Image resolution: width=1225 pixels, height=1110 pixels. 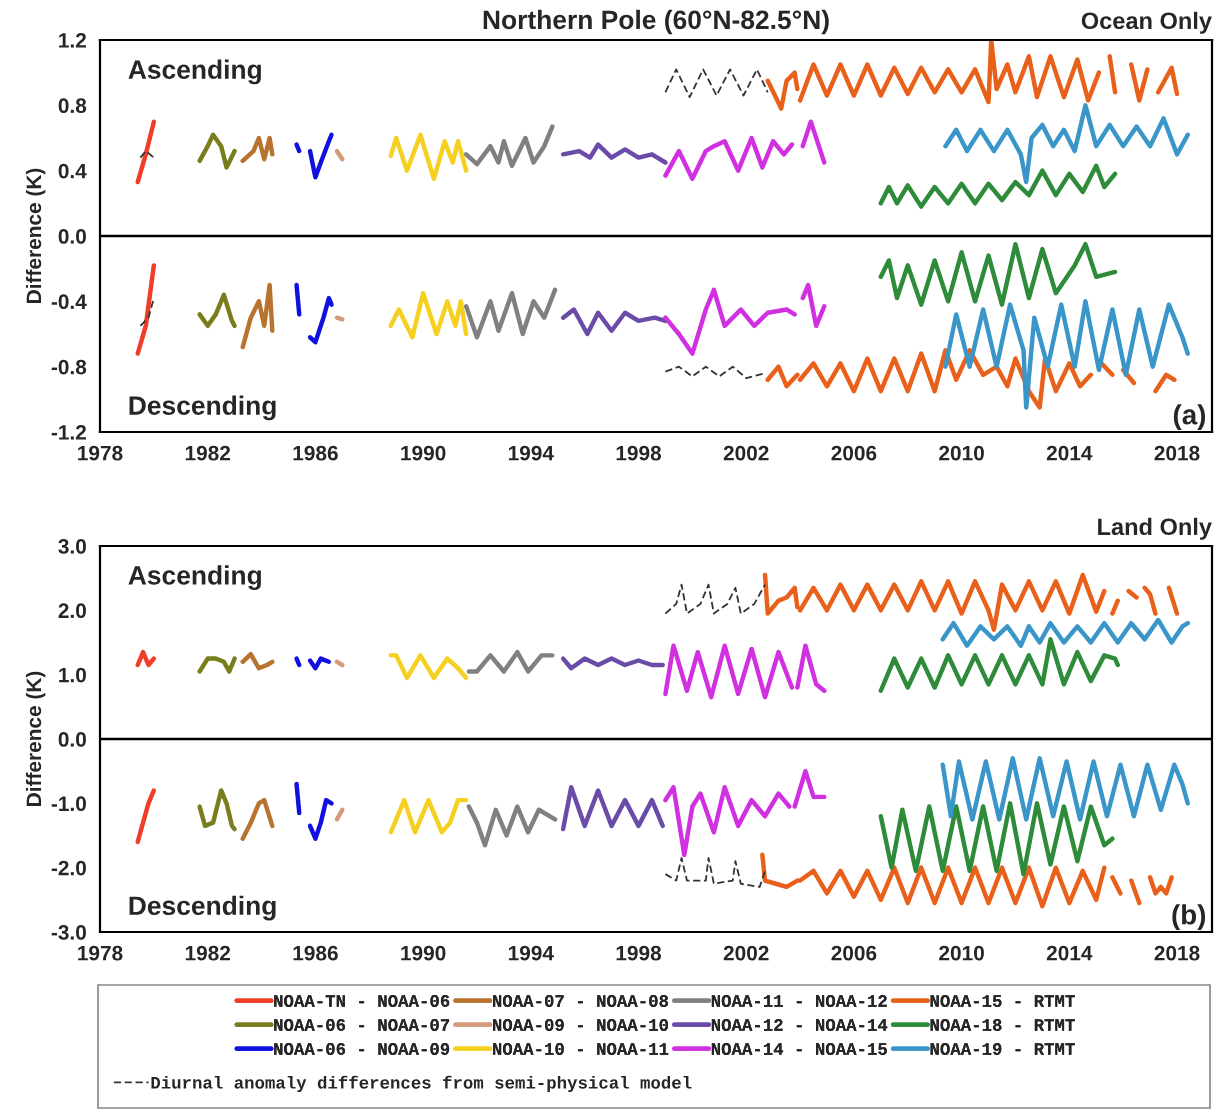 I want to click on annotation: (b), so click(x=1189, y=917).